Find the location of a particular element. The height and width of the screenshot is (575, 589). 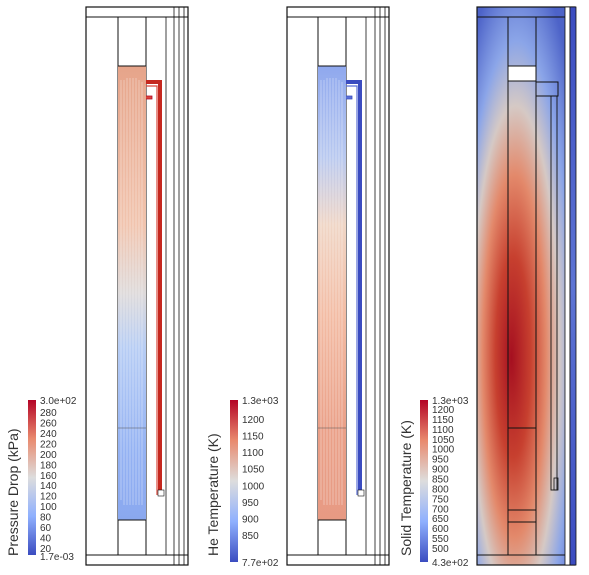

colorbar-tick-label: 750 is located at coordinates (440, 499).